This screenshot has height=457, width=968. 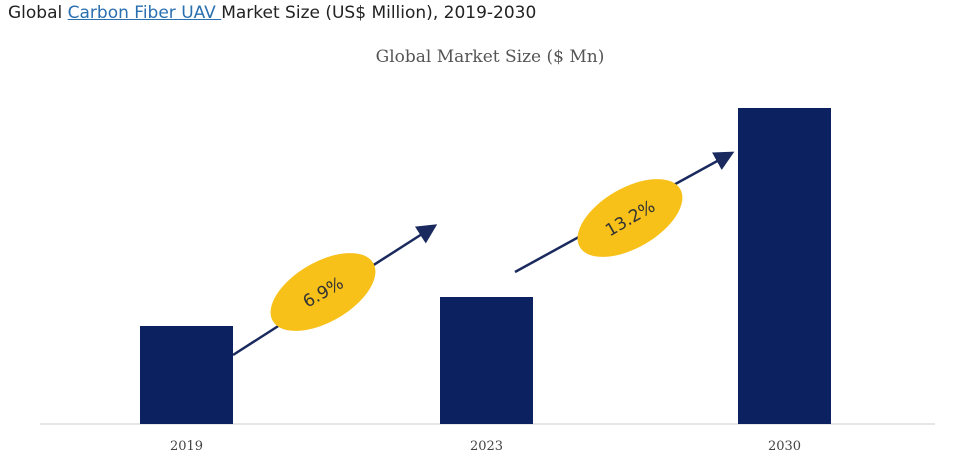 I want to click on bar-2019, so click(x=186, y=375).